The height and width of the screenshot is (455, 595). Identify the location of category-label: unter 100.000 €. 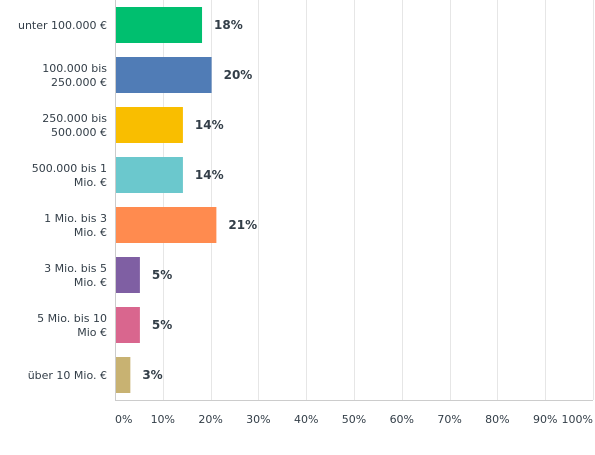
(62, 25).